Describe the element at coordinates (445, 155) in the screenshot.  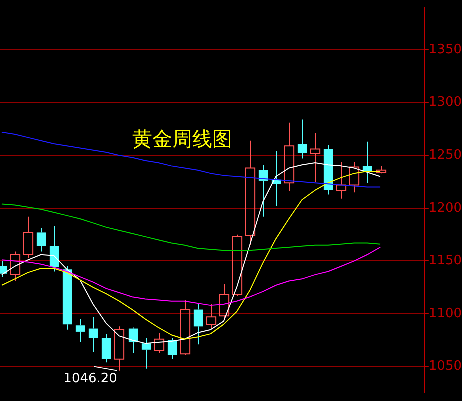
I see `y-tick-label: 1250` at that location.